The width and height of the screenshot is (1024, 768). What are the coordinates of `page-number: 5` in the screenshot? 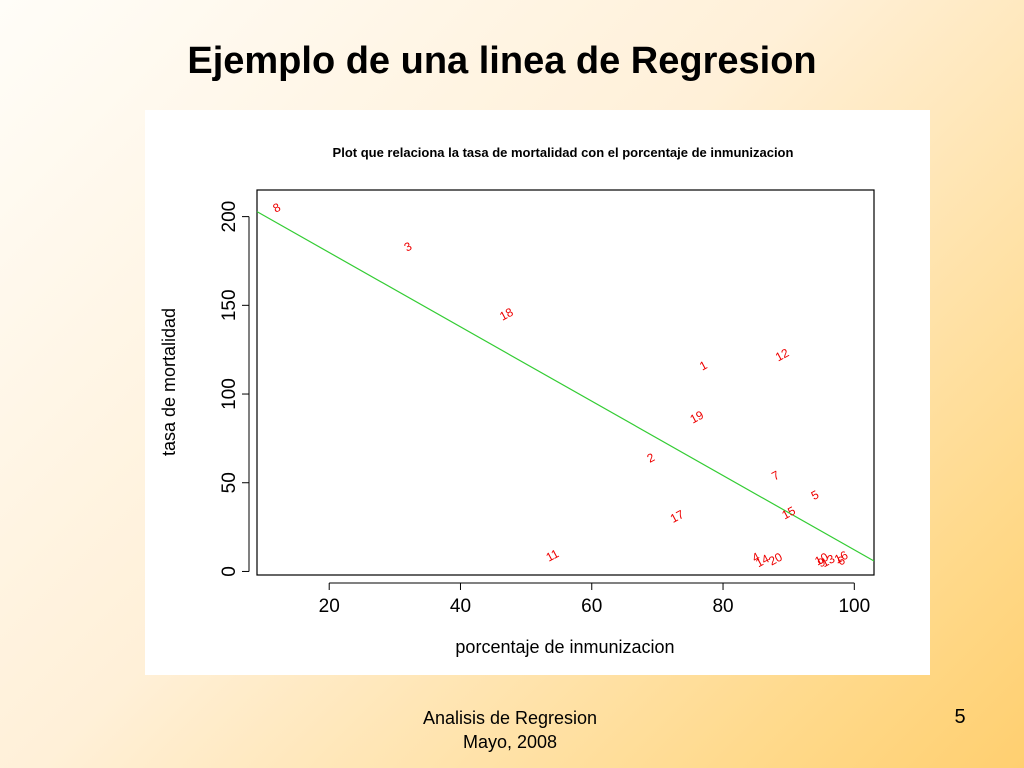 It's located at (960, 717).